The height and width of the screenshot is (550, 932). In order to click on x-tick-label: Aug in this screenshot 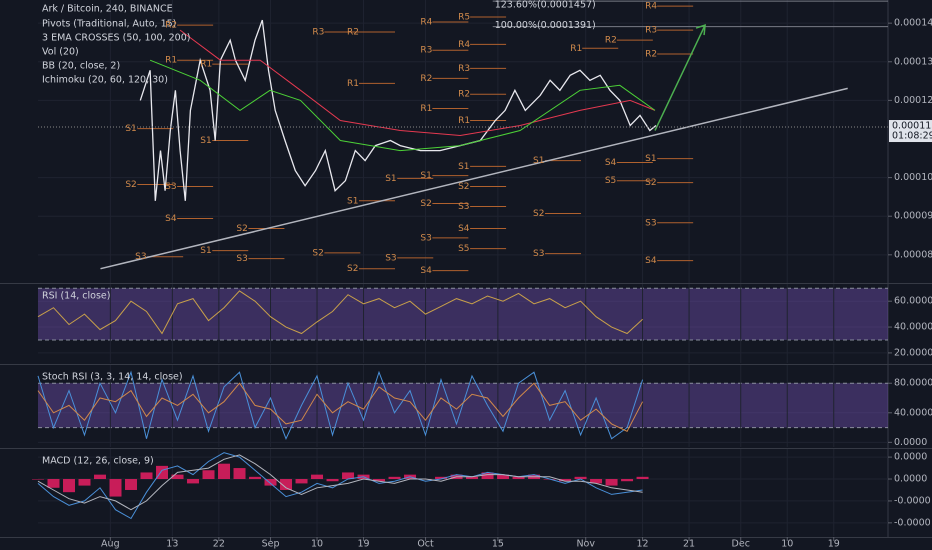, I will do `click(110, 544)`.